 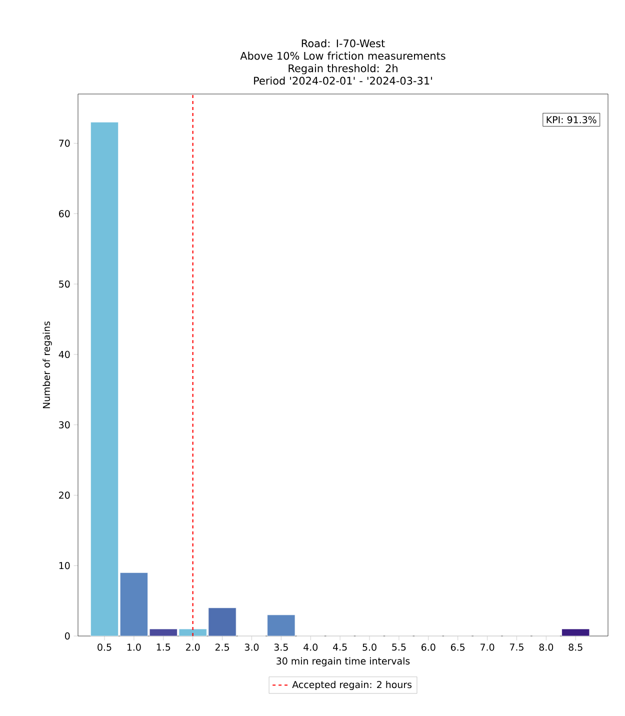 What do you see at coordinates (193, 647) in the screenshot?
I see `x-tick-label: 2.0` at bounding box center [193, 647].